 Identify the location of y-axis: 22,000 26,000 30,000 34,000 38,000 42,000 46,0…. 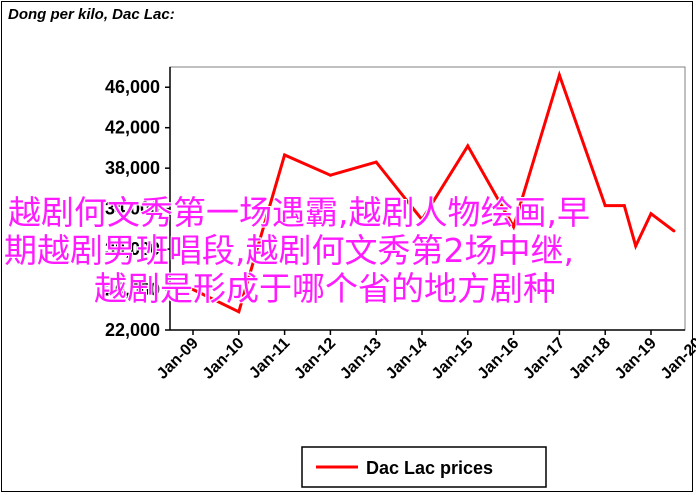
(138, 203).